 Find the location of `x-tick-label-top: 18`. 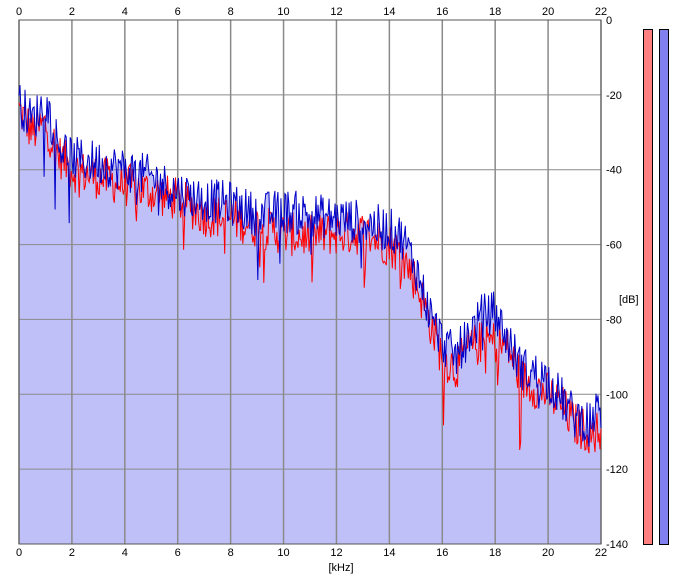

x-tick-label-top: 18 is located at coordinates (495, 12).